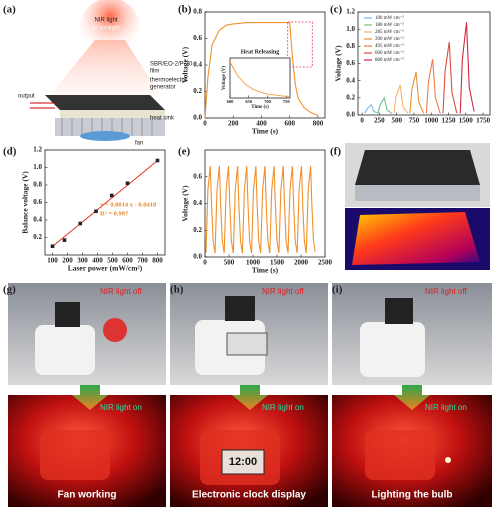 The width and height of the screenshot is (500, 514). I want to click on label: NIR light on, so click(283, 407).